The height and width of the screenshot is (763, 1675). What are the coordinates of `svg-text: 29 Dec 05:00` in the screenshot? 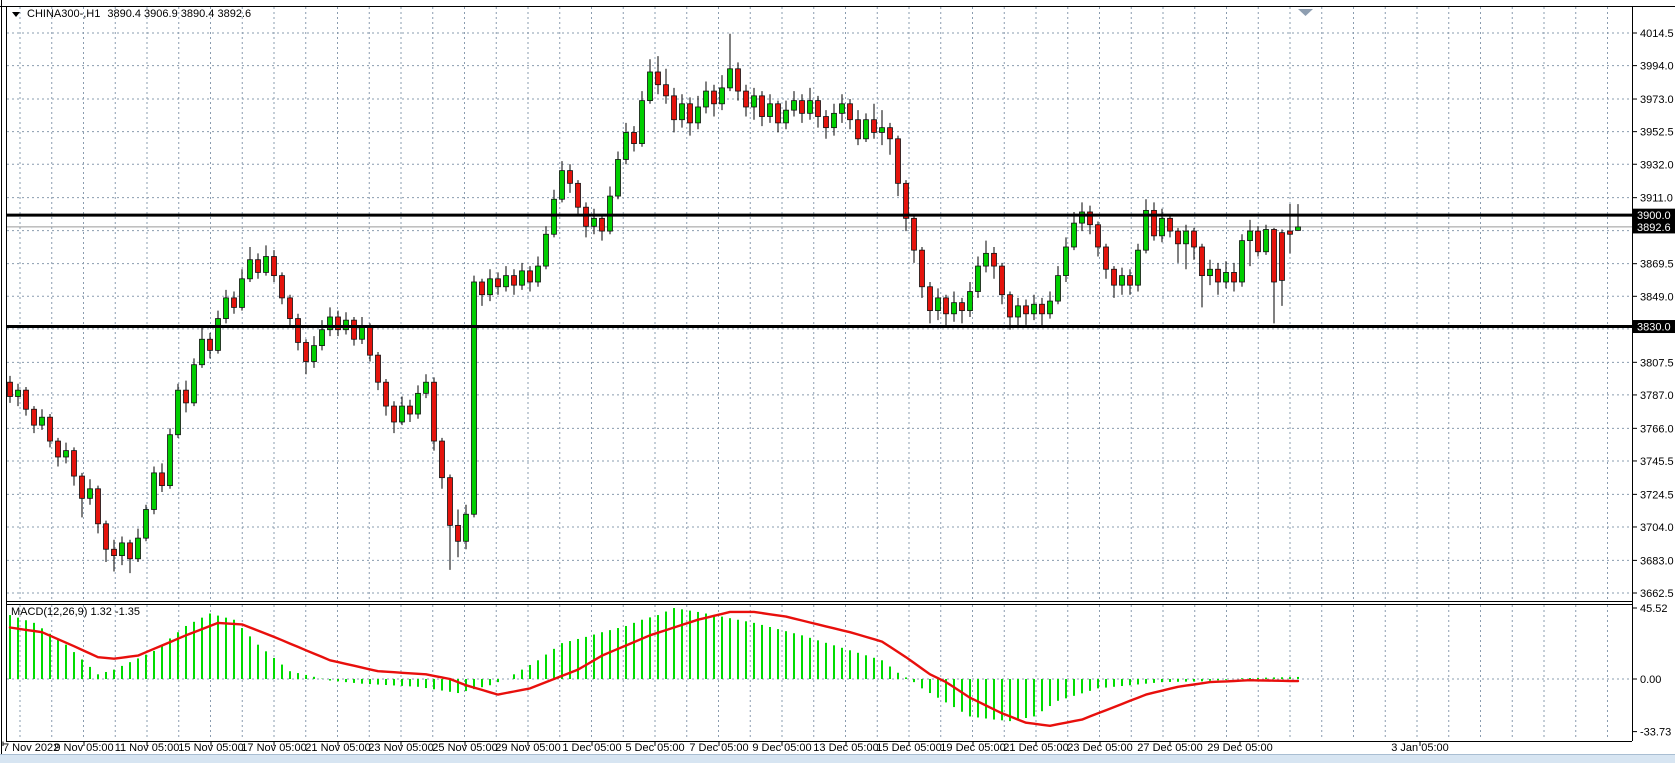 It's located at (1239, 748).